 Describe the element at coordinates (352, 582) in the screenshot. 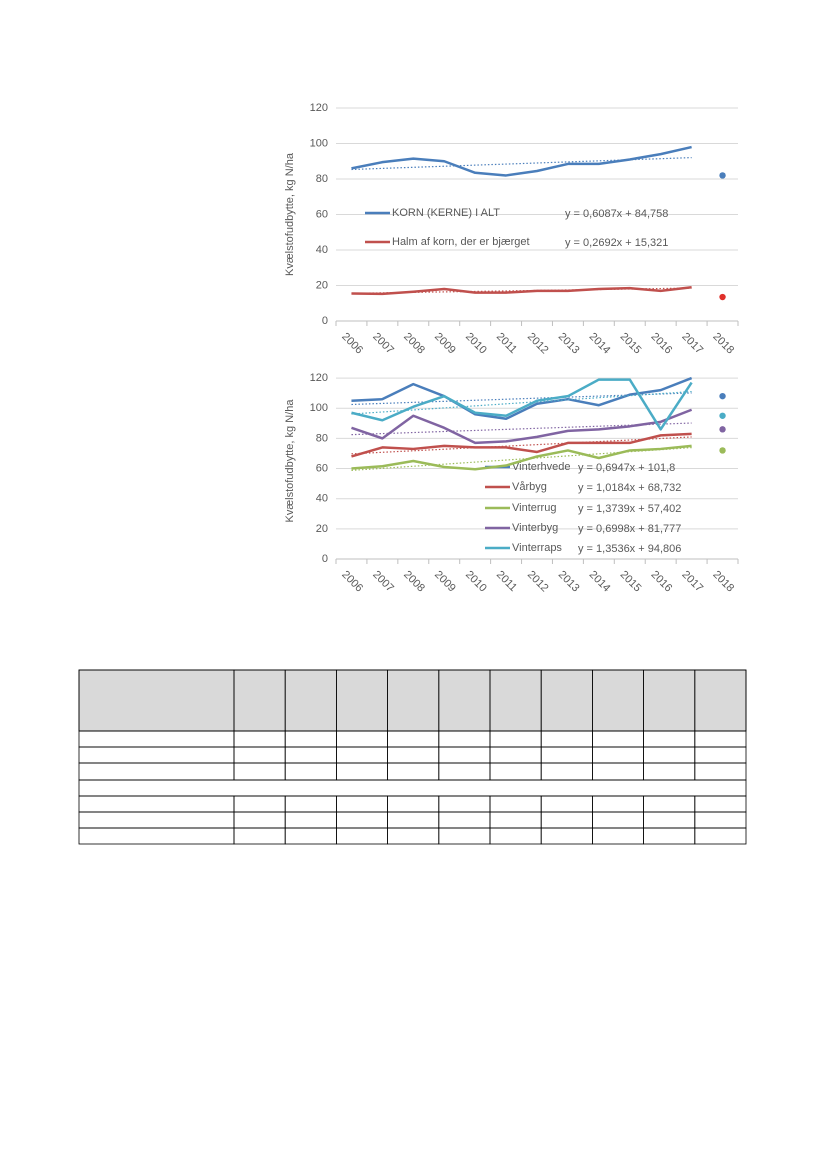

I see `x-tick-label: 2006` at that location.